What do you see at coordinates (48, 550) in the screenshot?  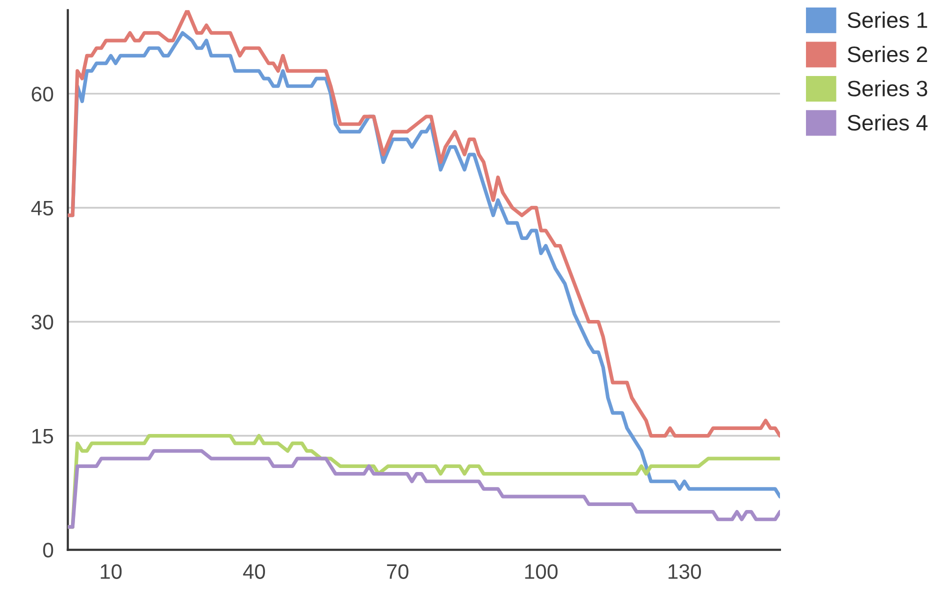 I see `y-tick-label: 0` at bounding box center [48, 550].